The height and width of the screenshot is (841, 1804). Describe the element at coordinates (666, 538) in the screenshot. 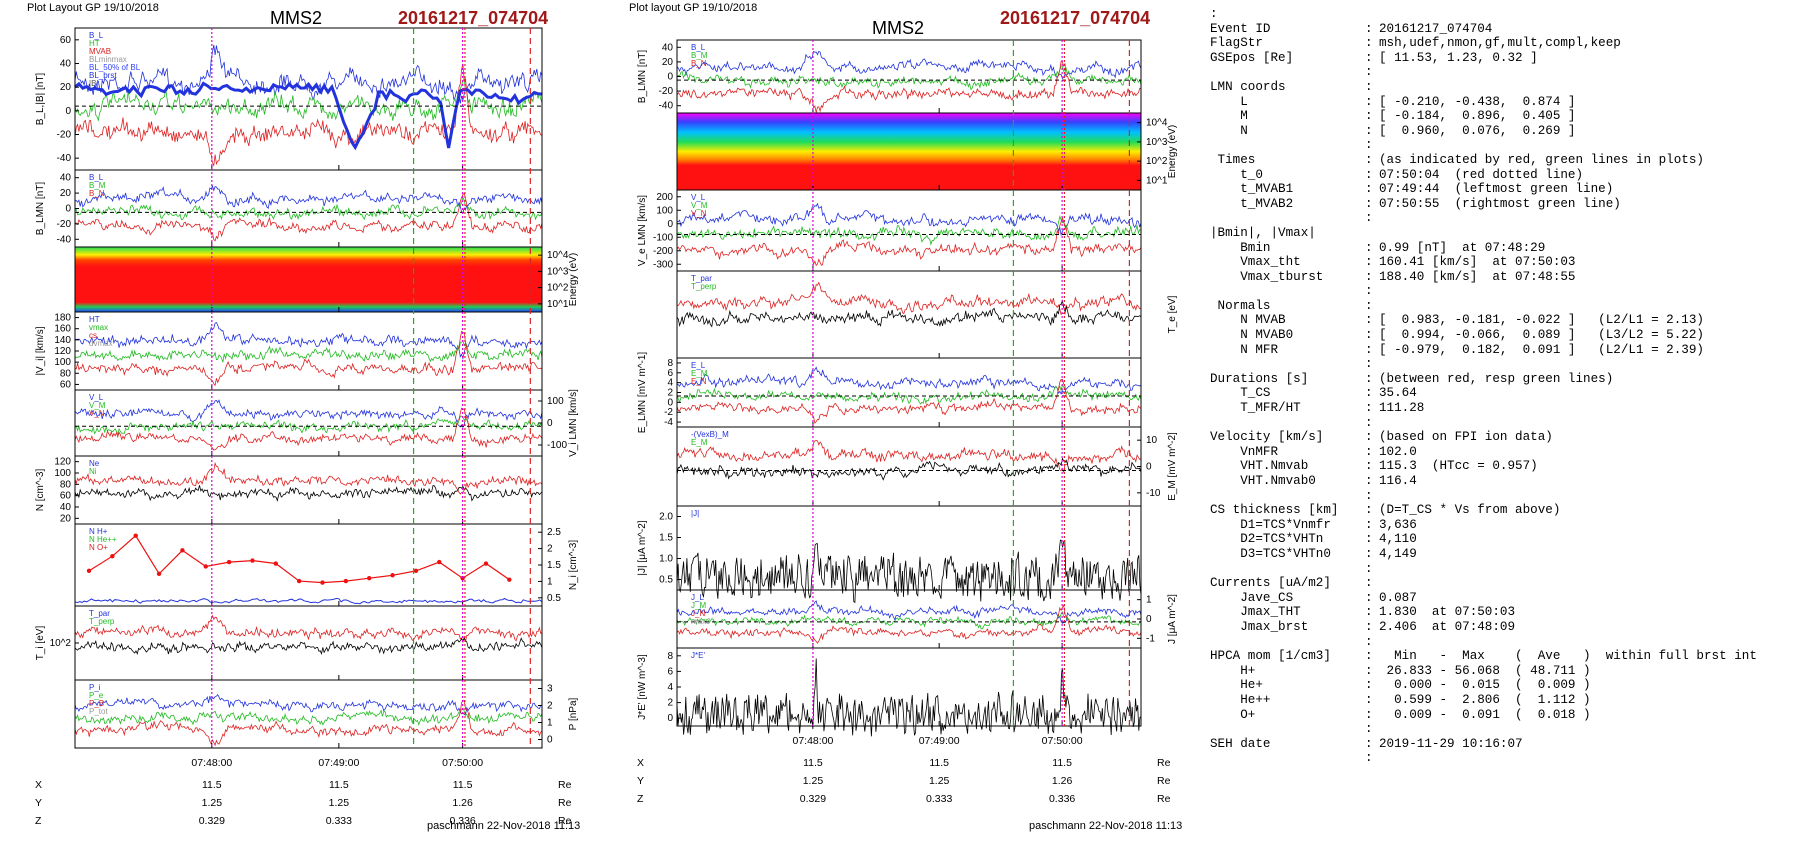

I see `tick-label: 1.5` at that location.